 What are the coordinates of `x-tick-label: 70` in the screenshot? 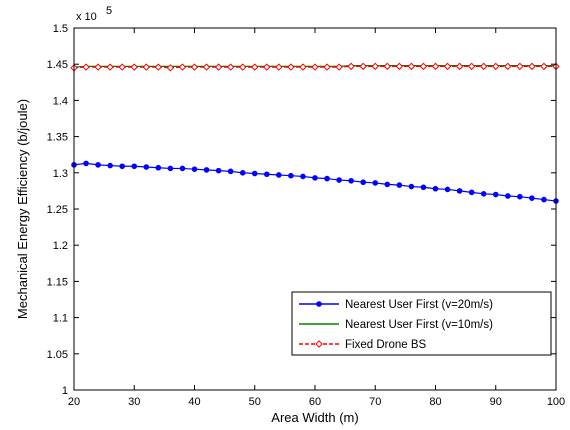 It's located at (375, 402).